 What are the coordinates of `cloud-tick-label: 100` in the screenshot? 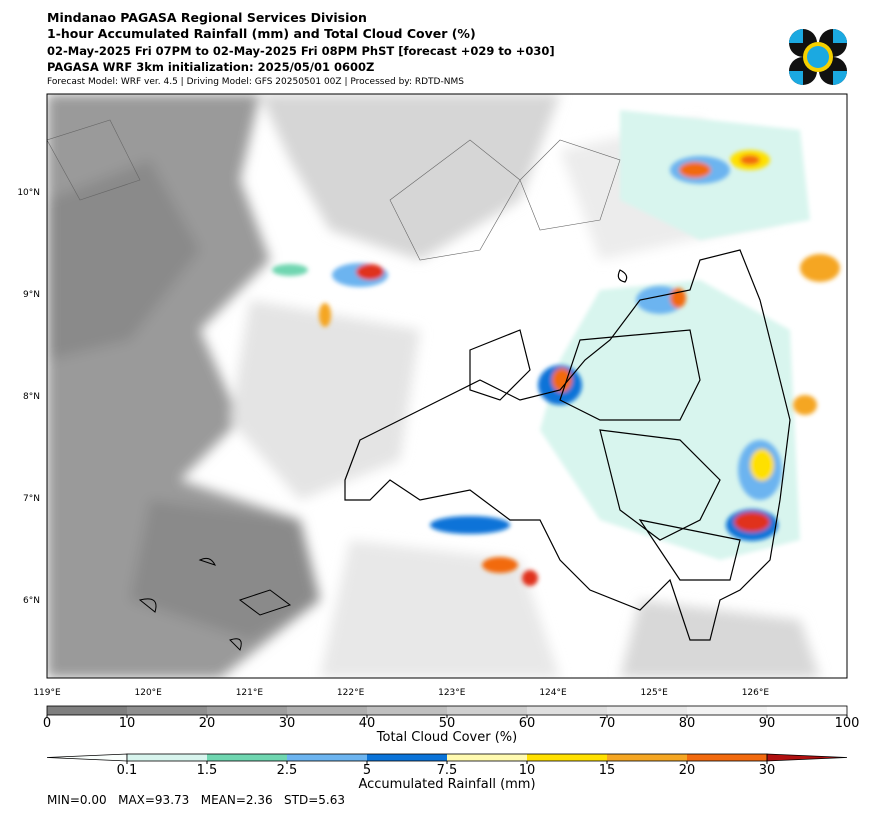 It's located at (847, 723).